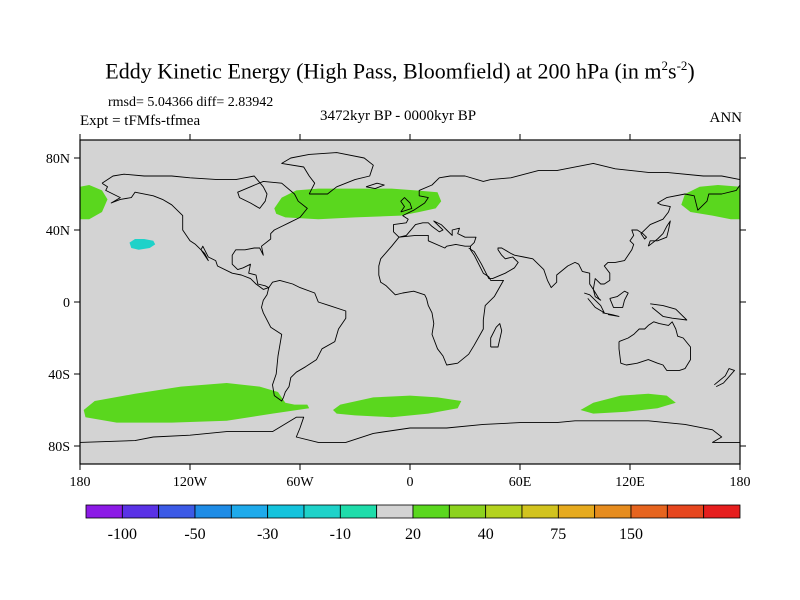 This screenshot has width=800, height=600. I want to click on region-south-atlantic-band, so click(397, 406).